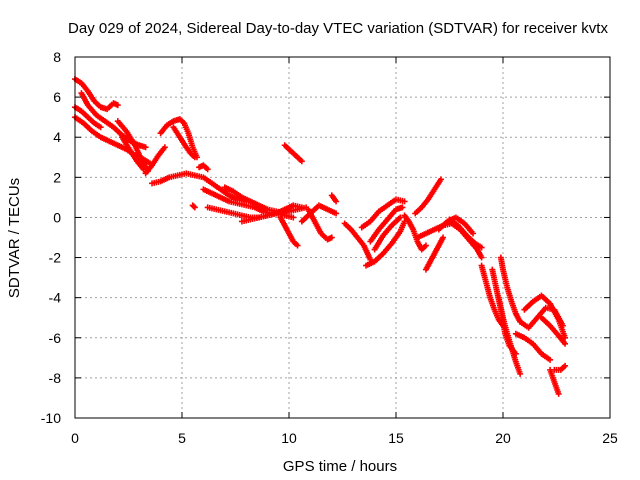 The image size is (640, 480). What do you see at coordinates (57, 217) in the screenshot?
I see `y-tick-label: 0` at bounding box center [57, 217].